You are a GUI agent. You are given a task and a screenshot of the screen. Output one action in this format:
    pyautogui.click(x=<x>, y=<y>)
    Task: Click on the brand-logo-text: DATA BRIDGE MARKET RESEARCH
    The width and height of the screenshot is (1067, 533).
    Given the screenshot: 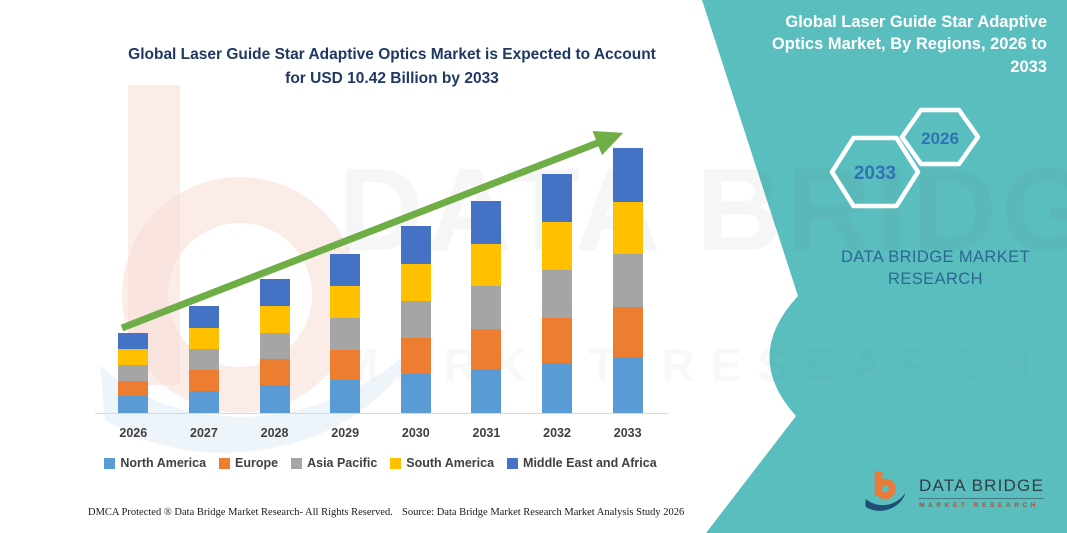 What is the action you would take?
    pyautogui.click(x=981, y=492)
    